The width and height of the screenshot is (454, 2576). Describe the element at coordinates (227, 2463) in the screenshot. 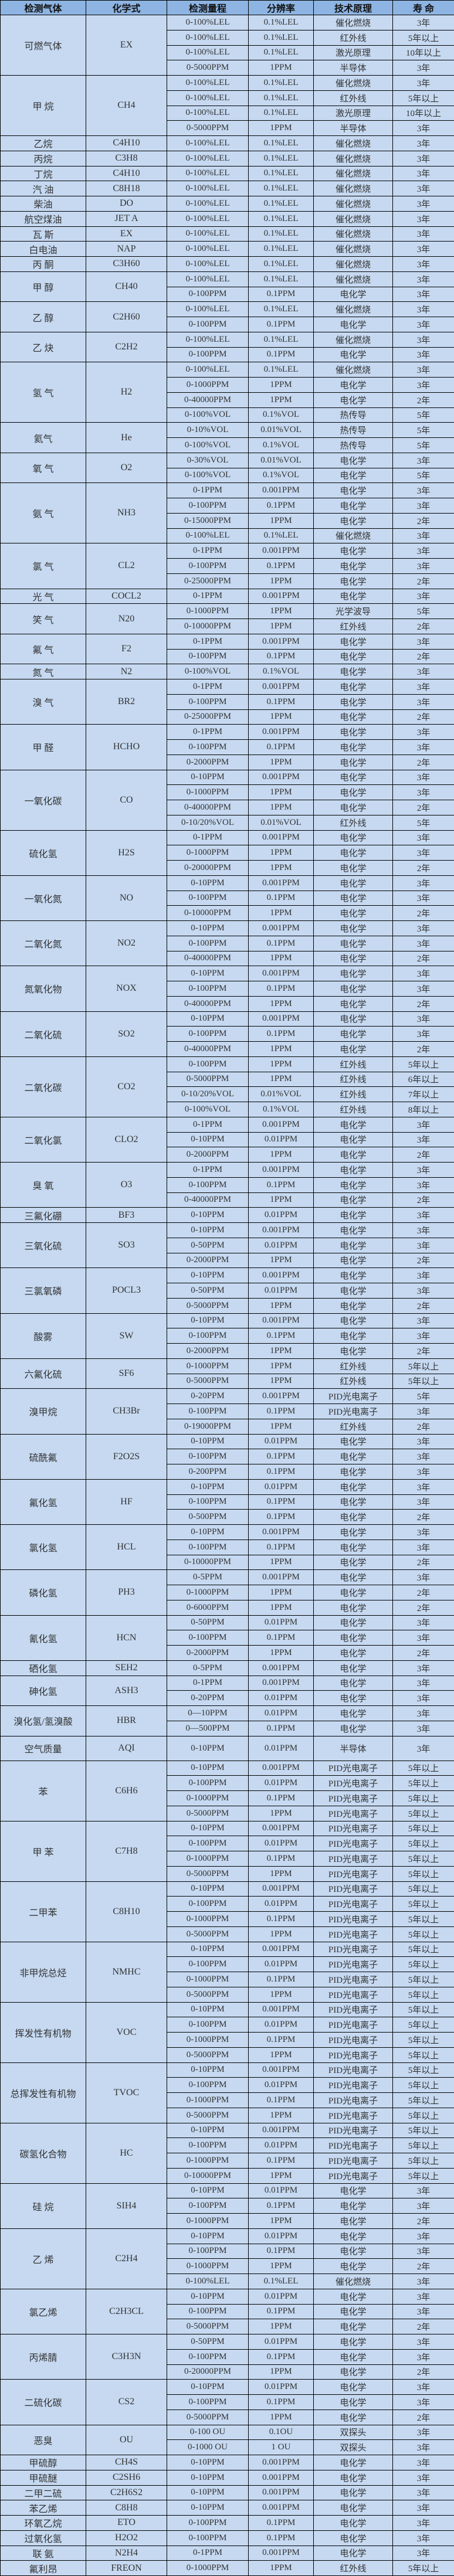

I see `table-row: 甲硫醇 CH4S 0-10PPM 0.001PPM 电化学 3年` at that location.